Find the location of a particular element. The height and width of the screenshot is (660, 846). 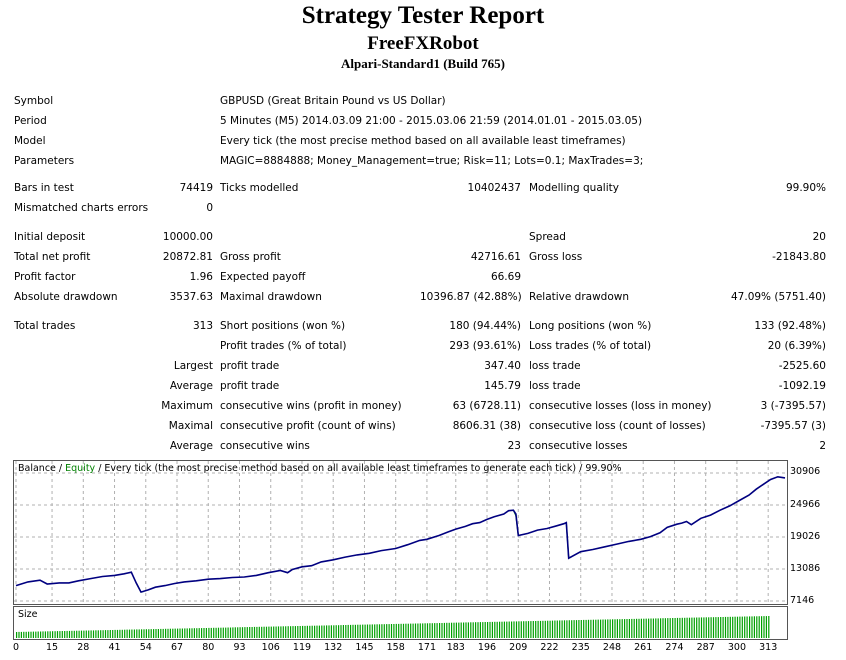

ticks-value: 10402437 is located at coordinates (494, 188).